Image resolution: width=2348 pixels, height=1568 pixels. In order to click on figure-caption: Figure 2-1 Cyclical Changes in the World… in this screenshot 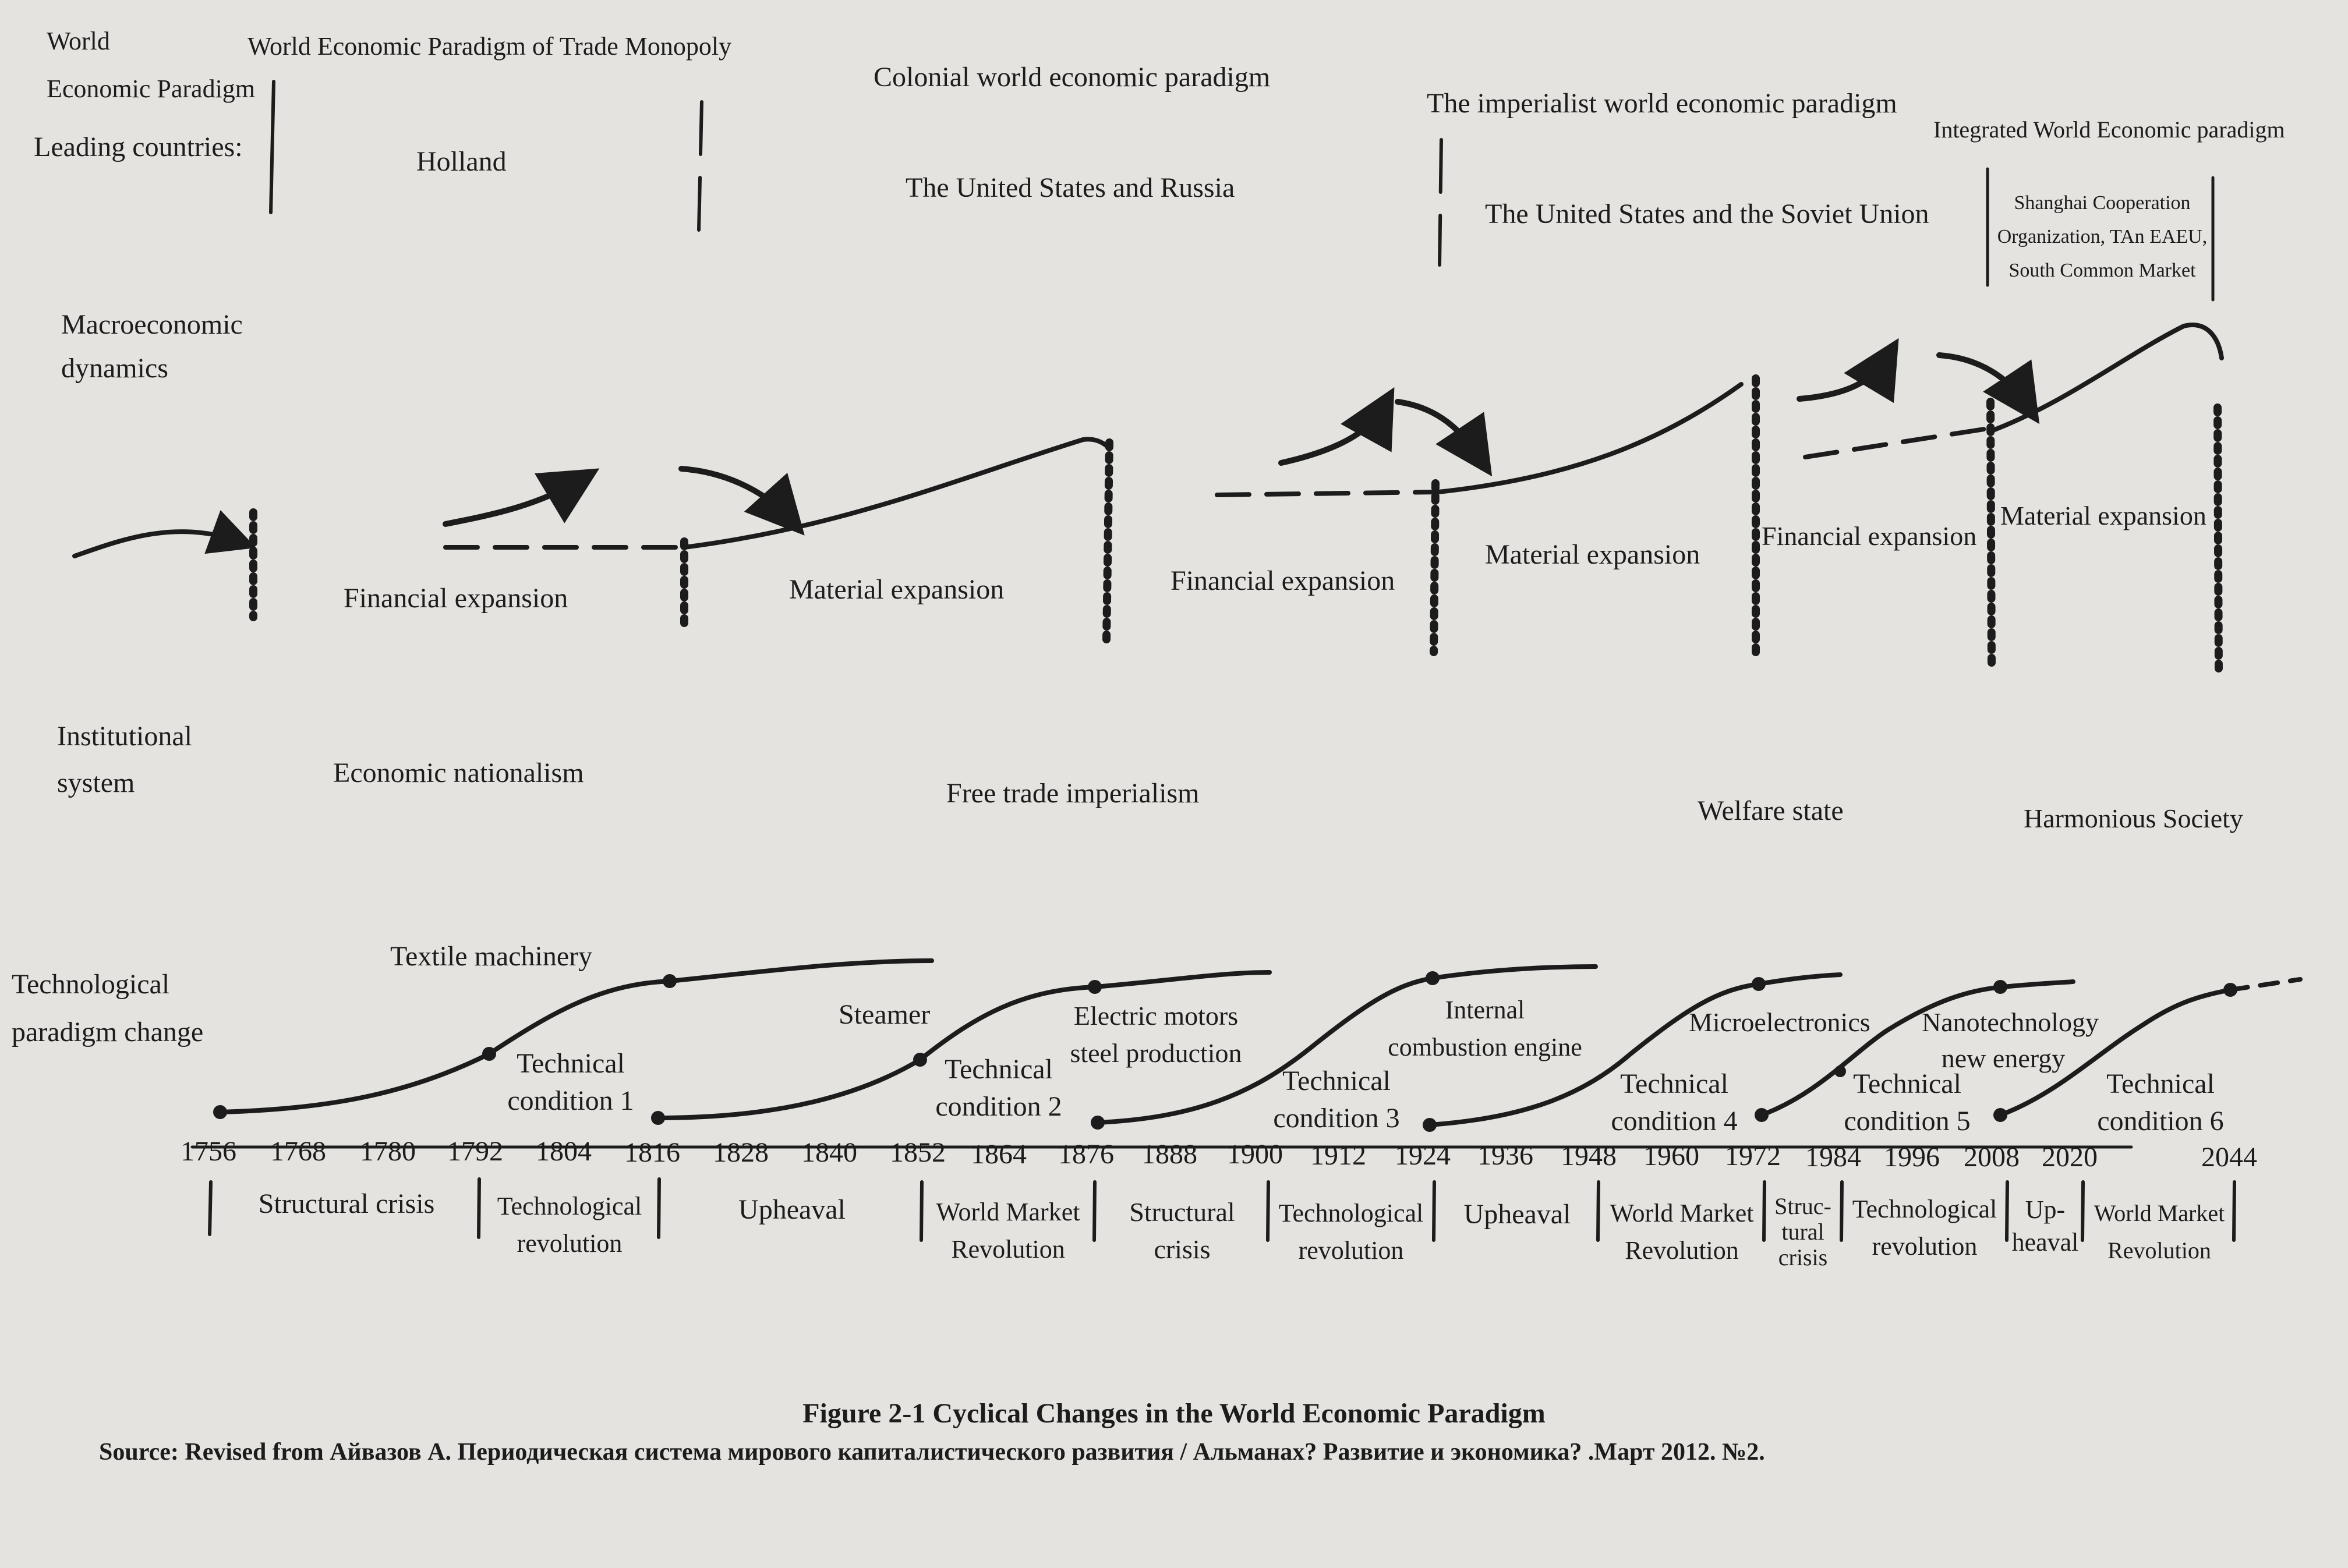, I will do `click(1174, 1413)`.